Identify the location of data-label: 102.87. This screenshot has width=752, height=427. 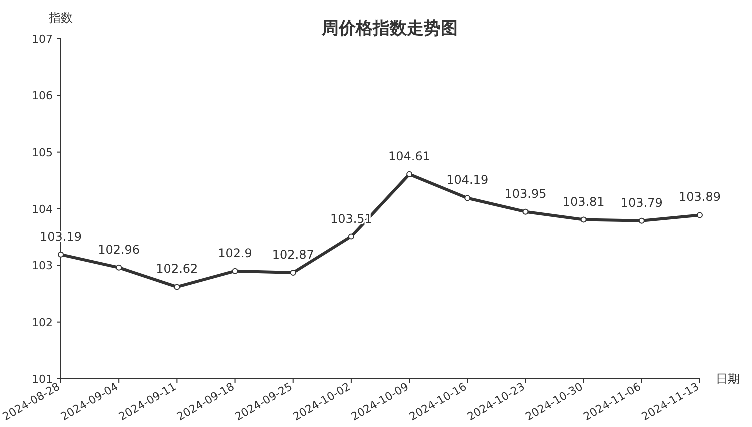
(293, 255).